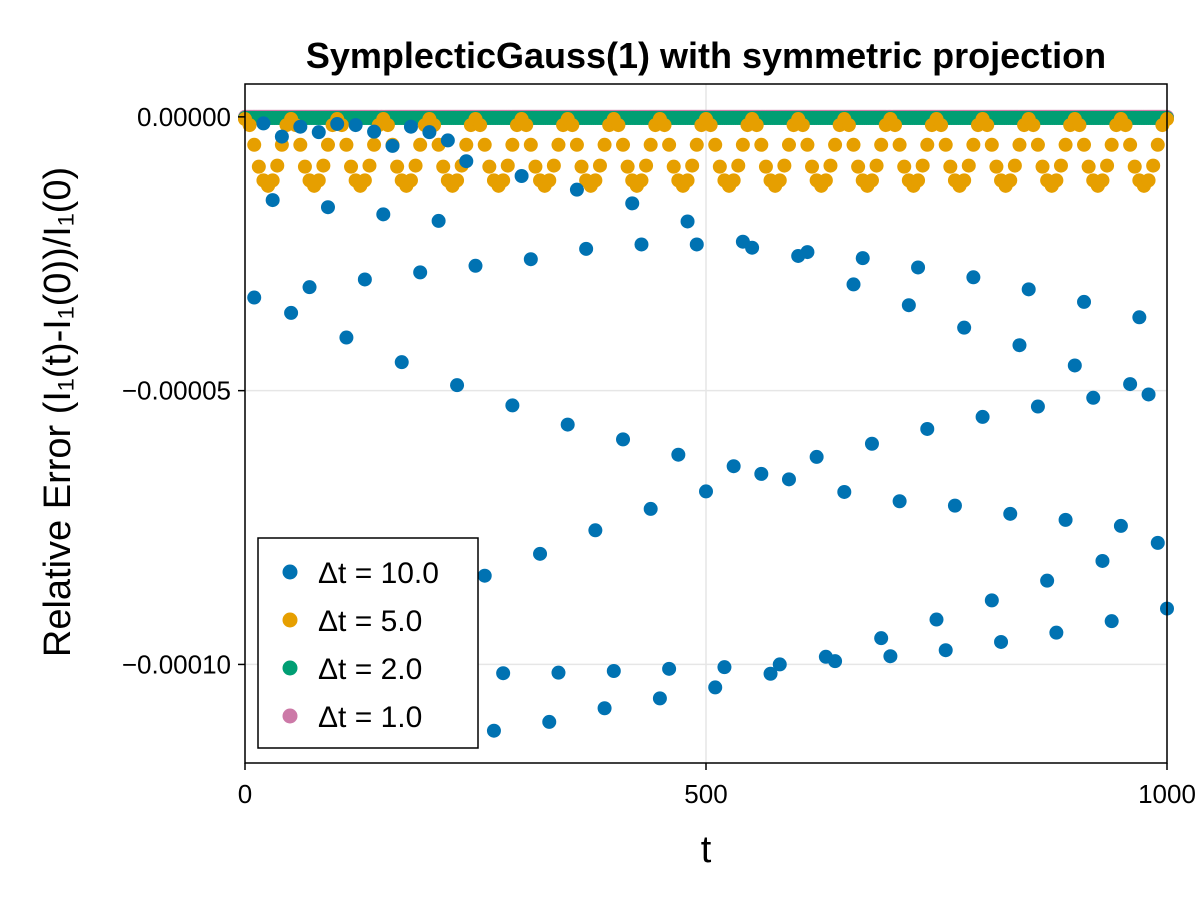 The width and height of the screenshot is (1200, 900). What do you see at coordinates (245, 794) in the screenshot?
I see `x-tick-label: 0` at bounding box center [245, 794].